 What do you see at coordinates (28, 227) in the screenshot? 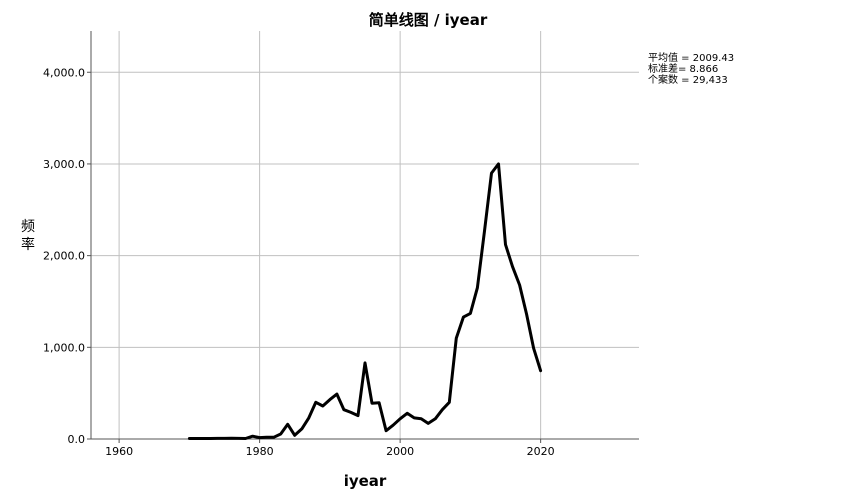
I see `y-axis-label-char: 频` at bounding box center [28, 227].